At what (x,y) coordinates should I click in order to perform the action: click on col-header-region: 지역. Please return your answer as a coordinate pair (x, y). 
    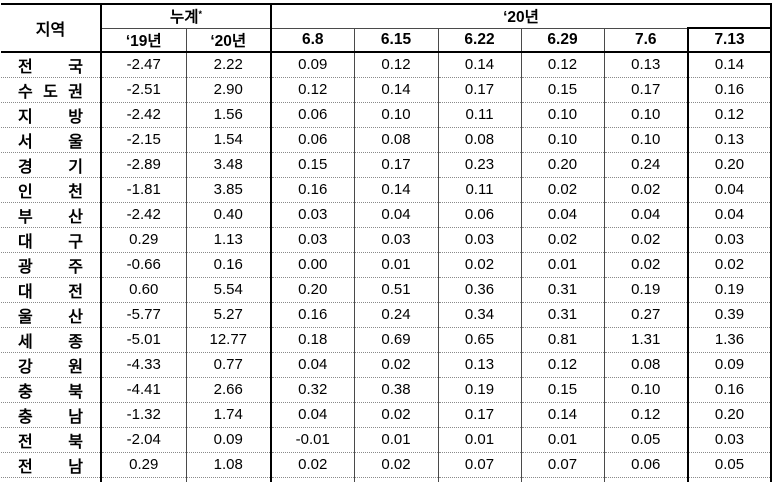
    Looking at the image, I should click on (51, 28).